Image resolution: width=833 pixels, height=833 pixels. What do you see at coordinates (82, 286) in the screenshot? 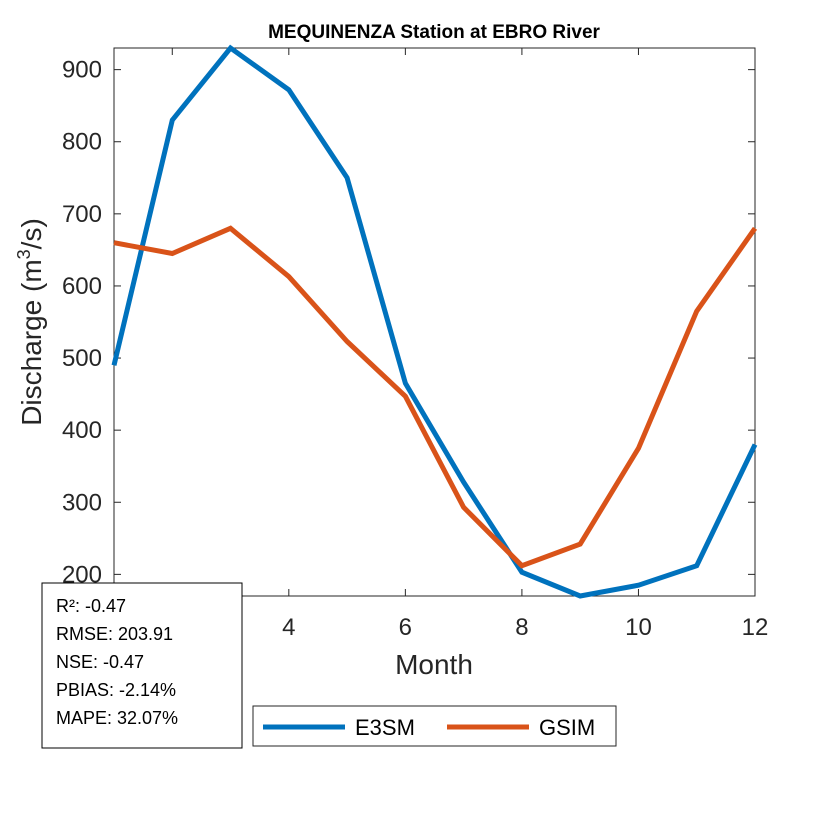
I see `y-tick-label: 600` at bounding box center [82, 286].